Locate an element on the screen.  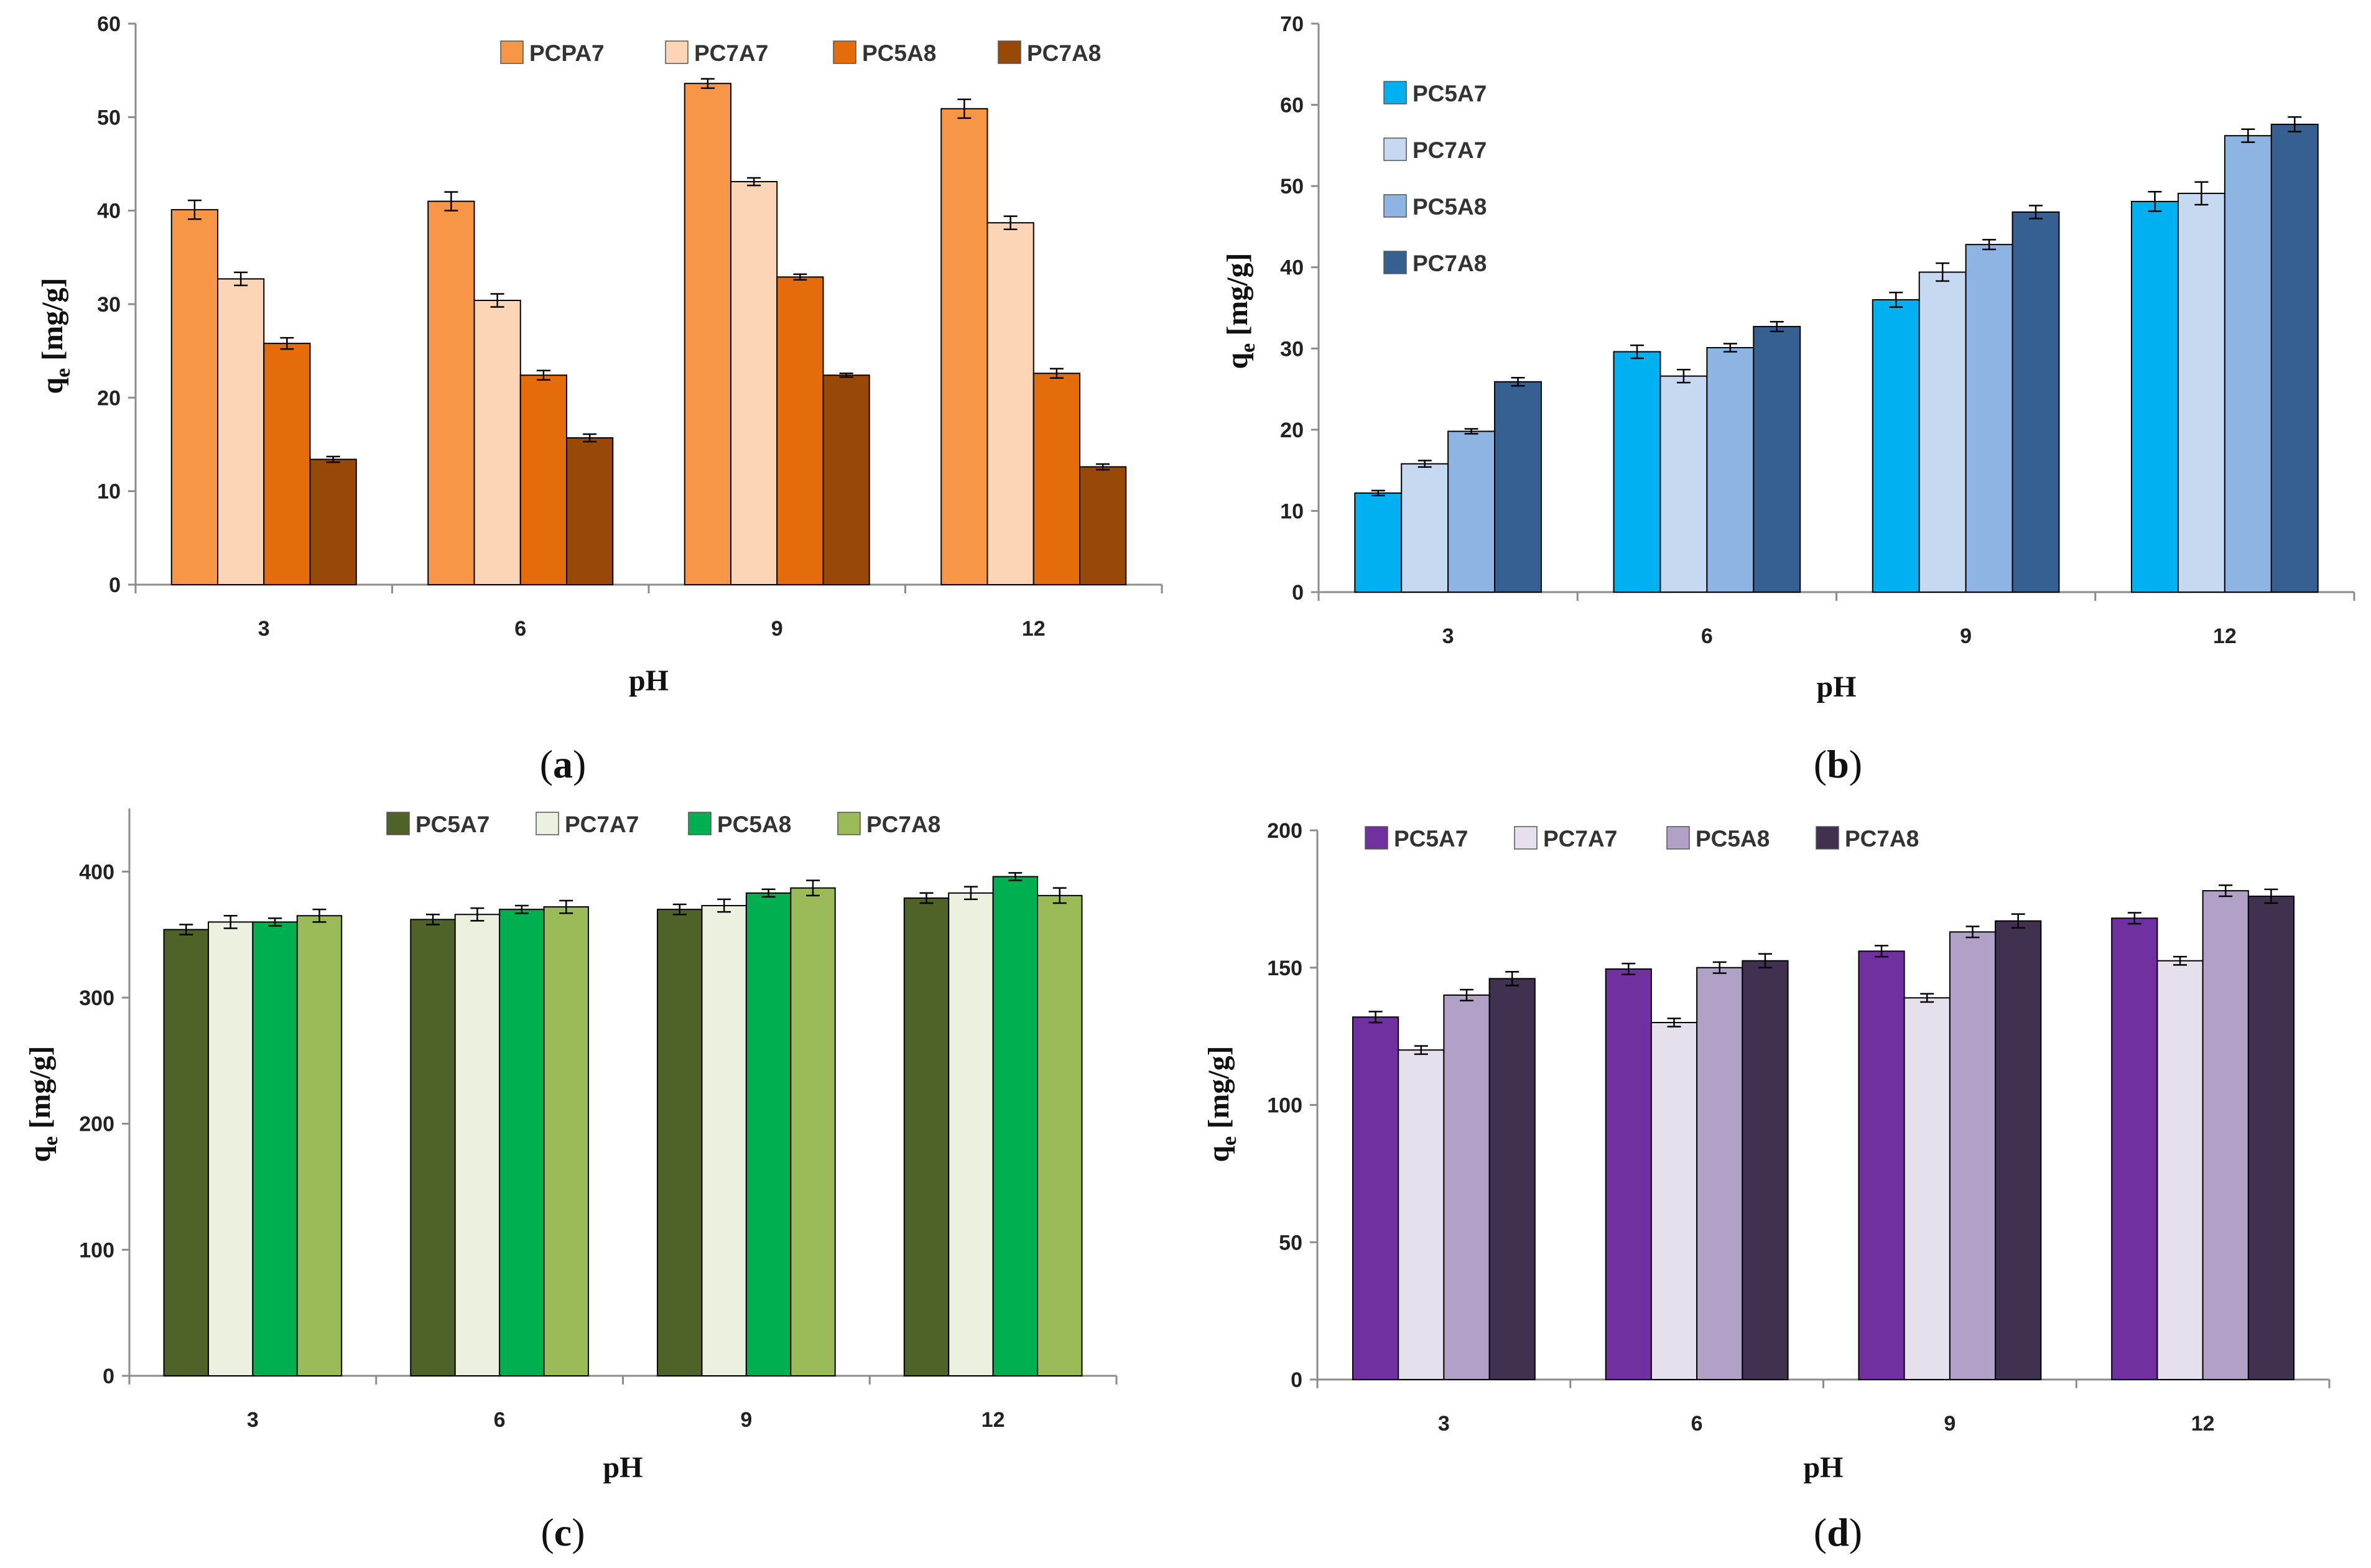
bar-pcpa7-ph6 is located at coordinates (451, 392).